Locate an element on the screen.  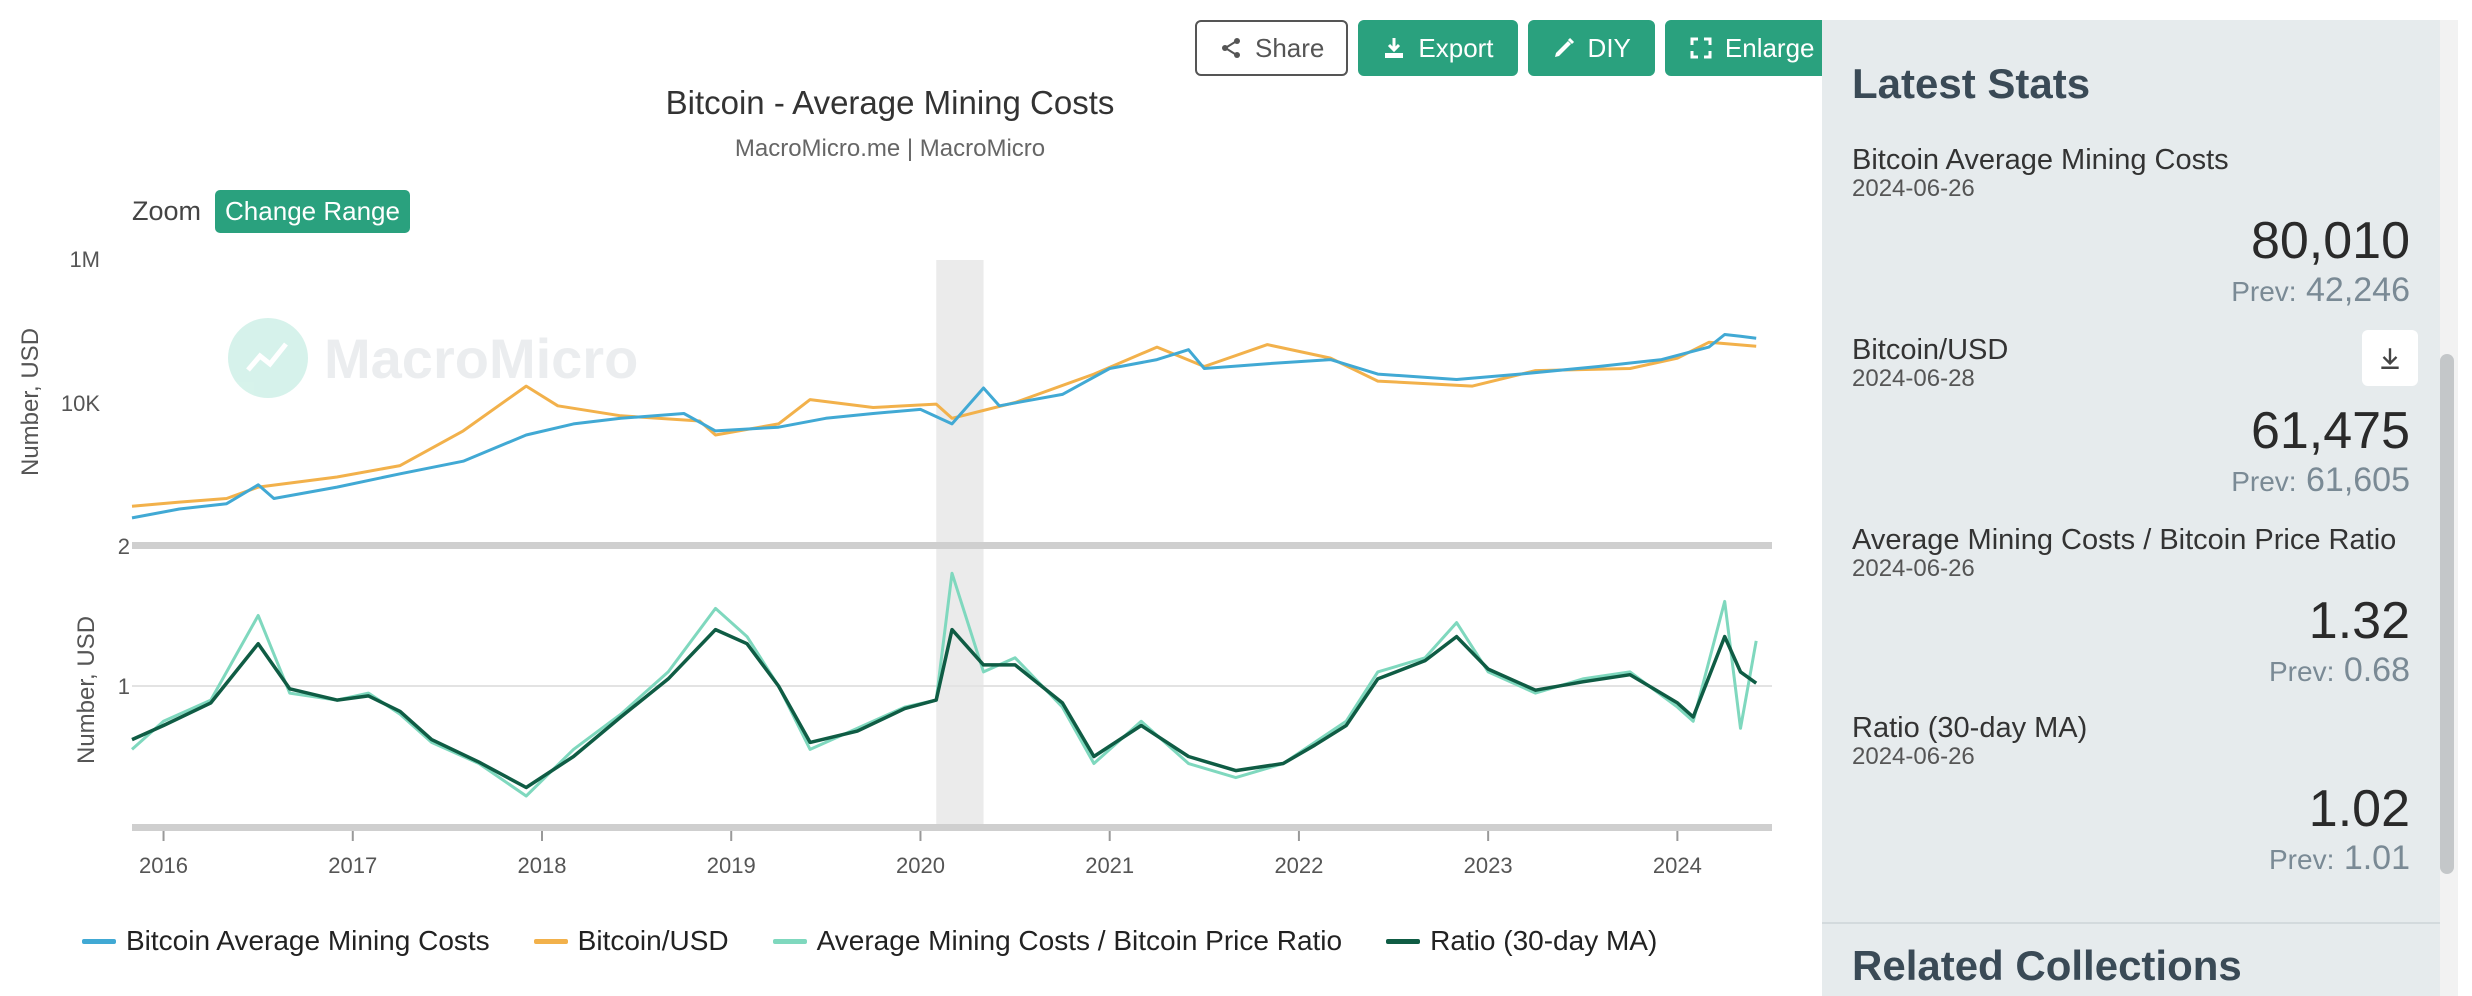
zoom-control: Zoom Change Range is located at coordinates (271, 211).